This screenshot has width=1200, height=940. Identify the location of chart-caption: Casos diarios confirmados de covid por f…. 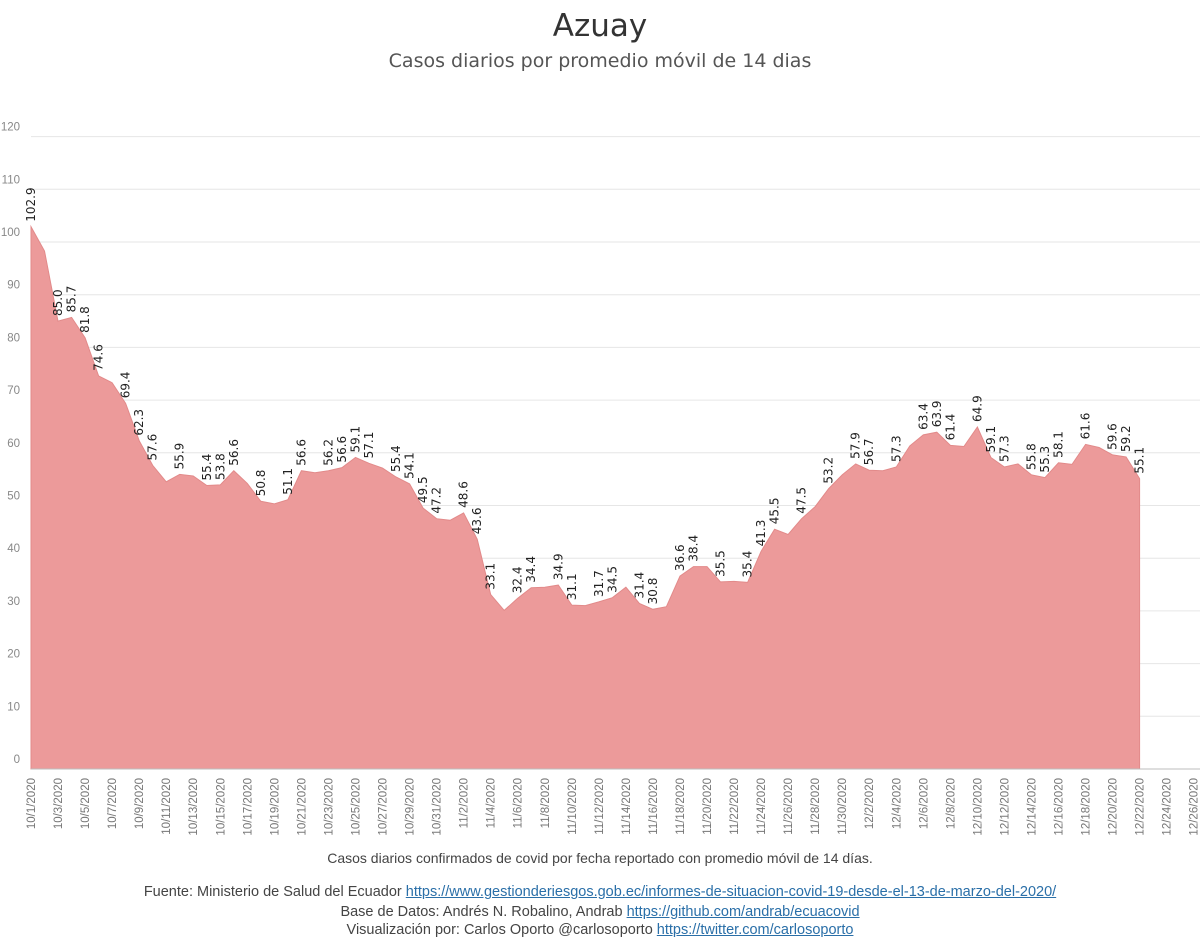
(600, 858).